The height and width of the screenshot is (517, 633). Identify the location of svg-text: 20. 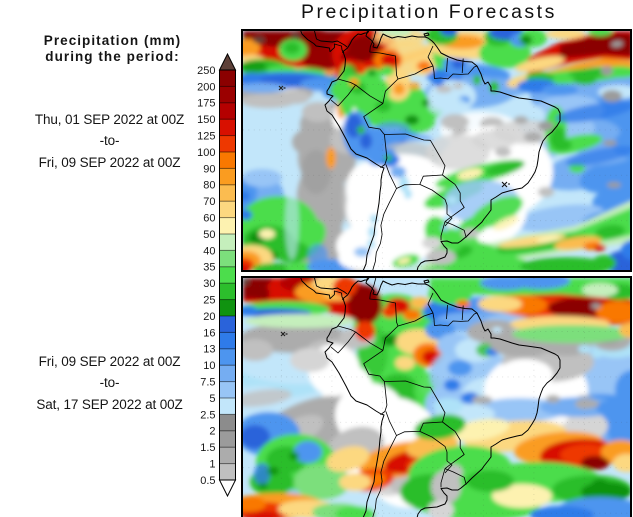
(209, 317).